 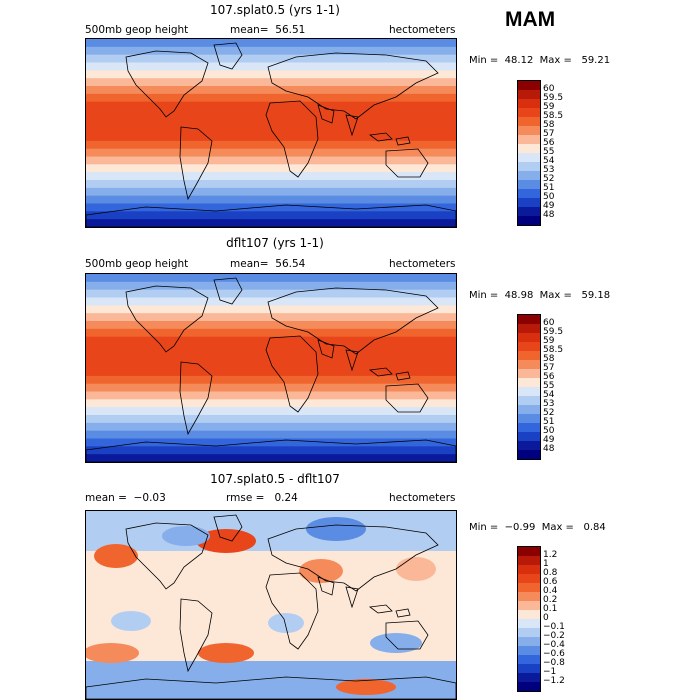 I want to click on panel-3-colorbar, so click(x=529, y=619).